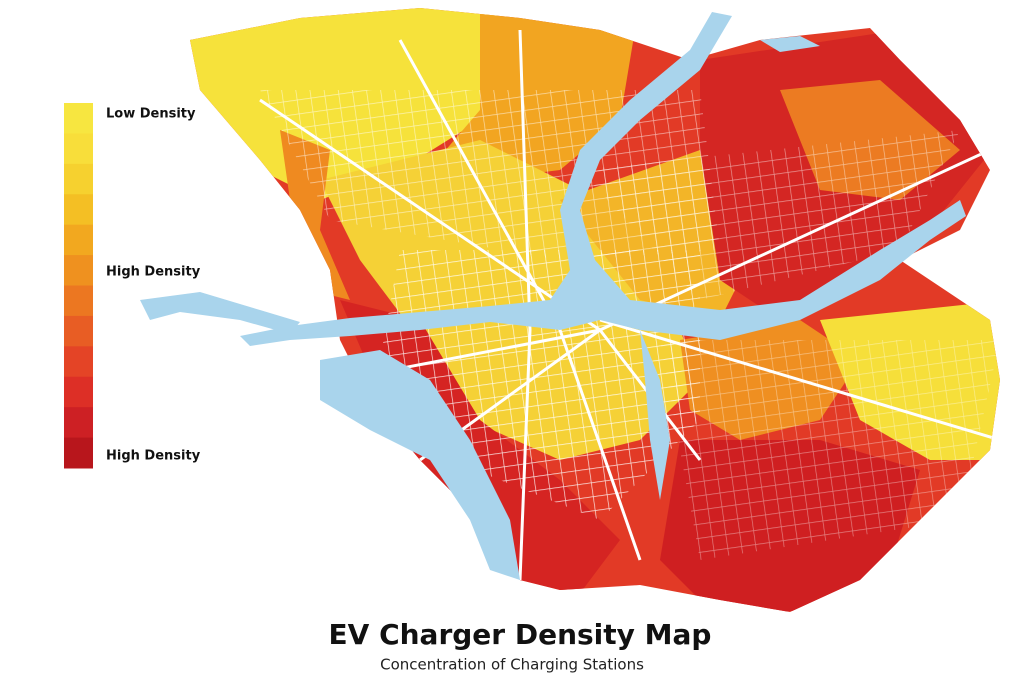  What do you see at coordinates (512, 665) in the screenshot?
I see `map-subtitle: Concentration of Charging Stations` at bounding box center [512, 665].